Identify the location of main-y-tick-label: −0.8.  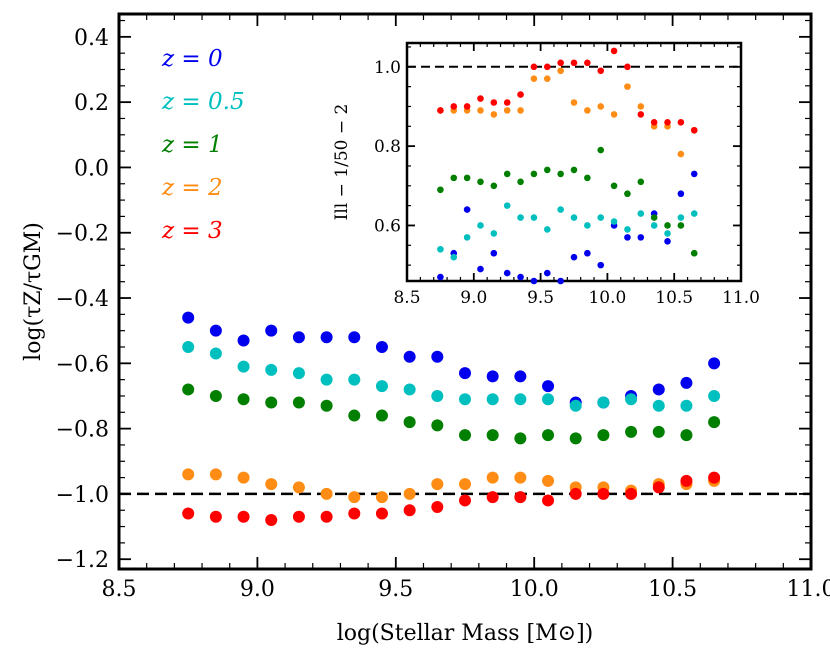
(82, 430).